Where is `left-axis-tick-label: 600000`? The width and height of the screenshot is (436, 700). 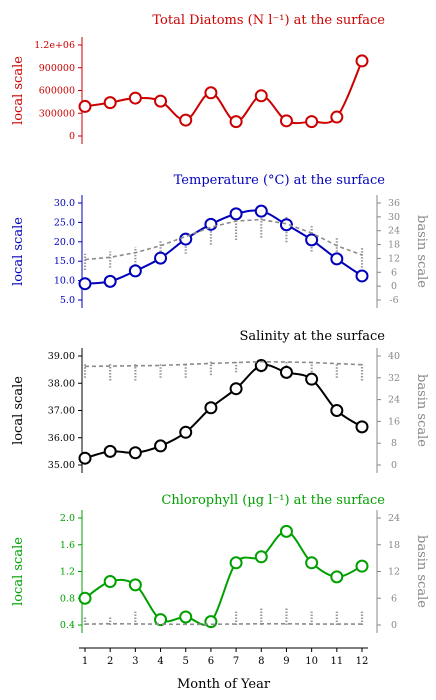
left-axis-tick-label: 600000 is located at coordinates (57, 91).